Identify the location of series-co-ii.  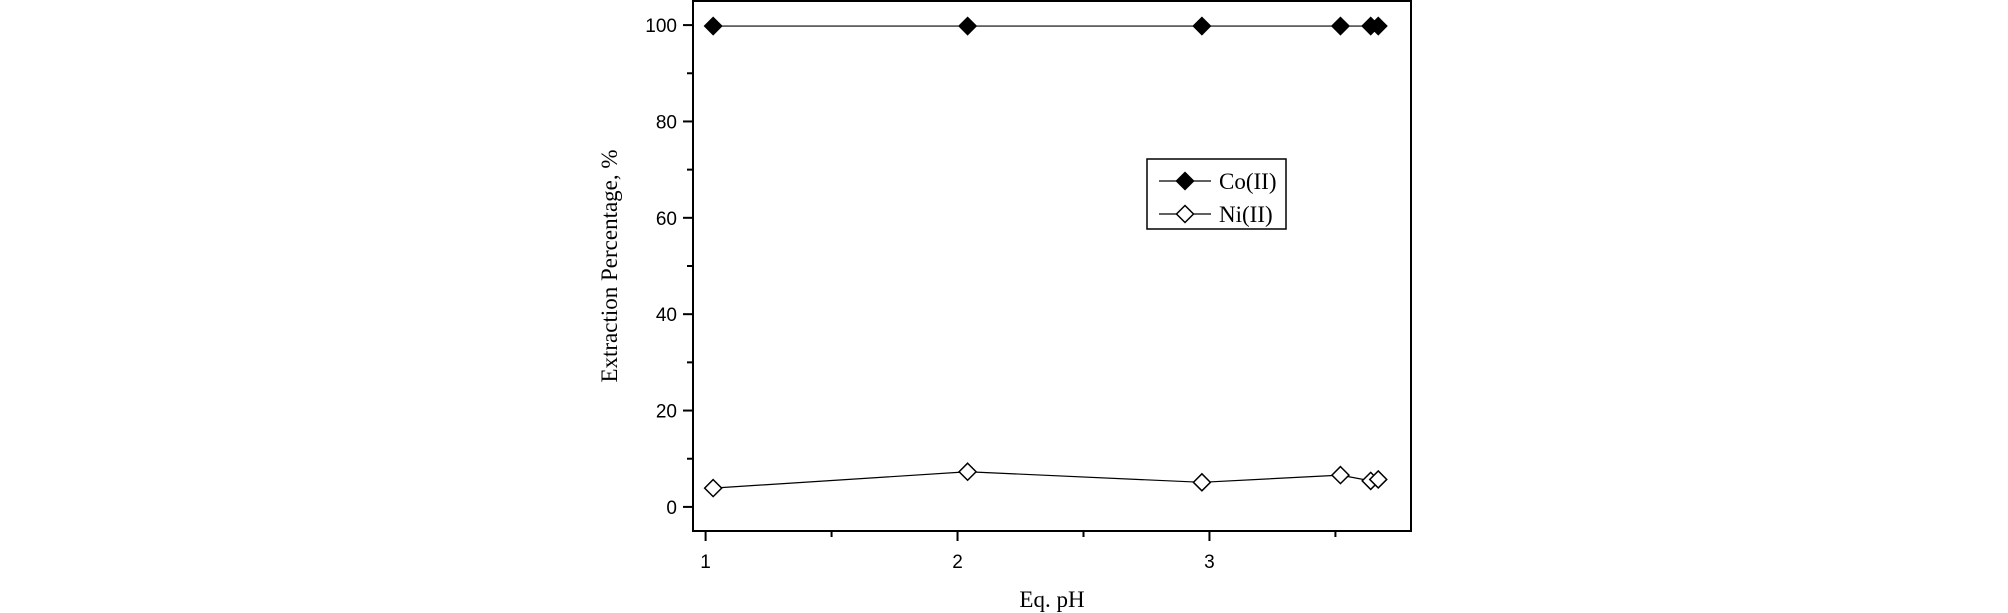
(1045, 26).